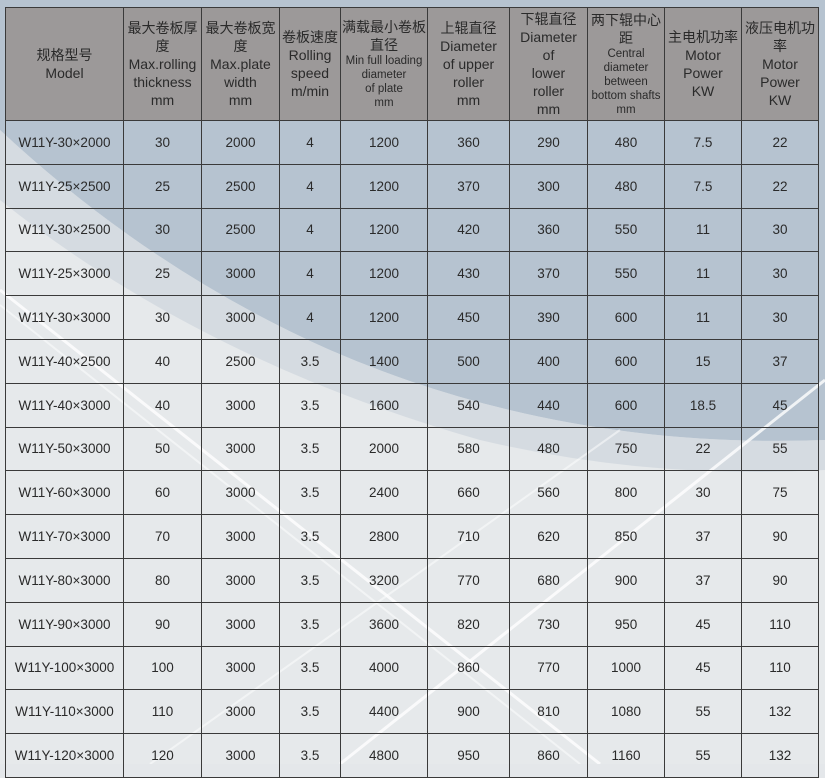  Describe the element at coordinates (548, 493) in the screenshot. I see `value-cell: 560` at that location.